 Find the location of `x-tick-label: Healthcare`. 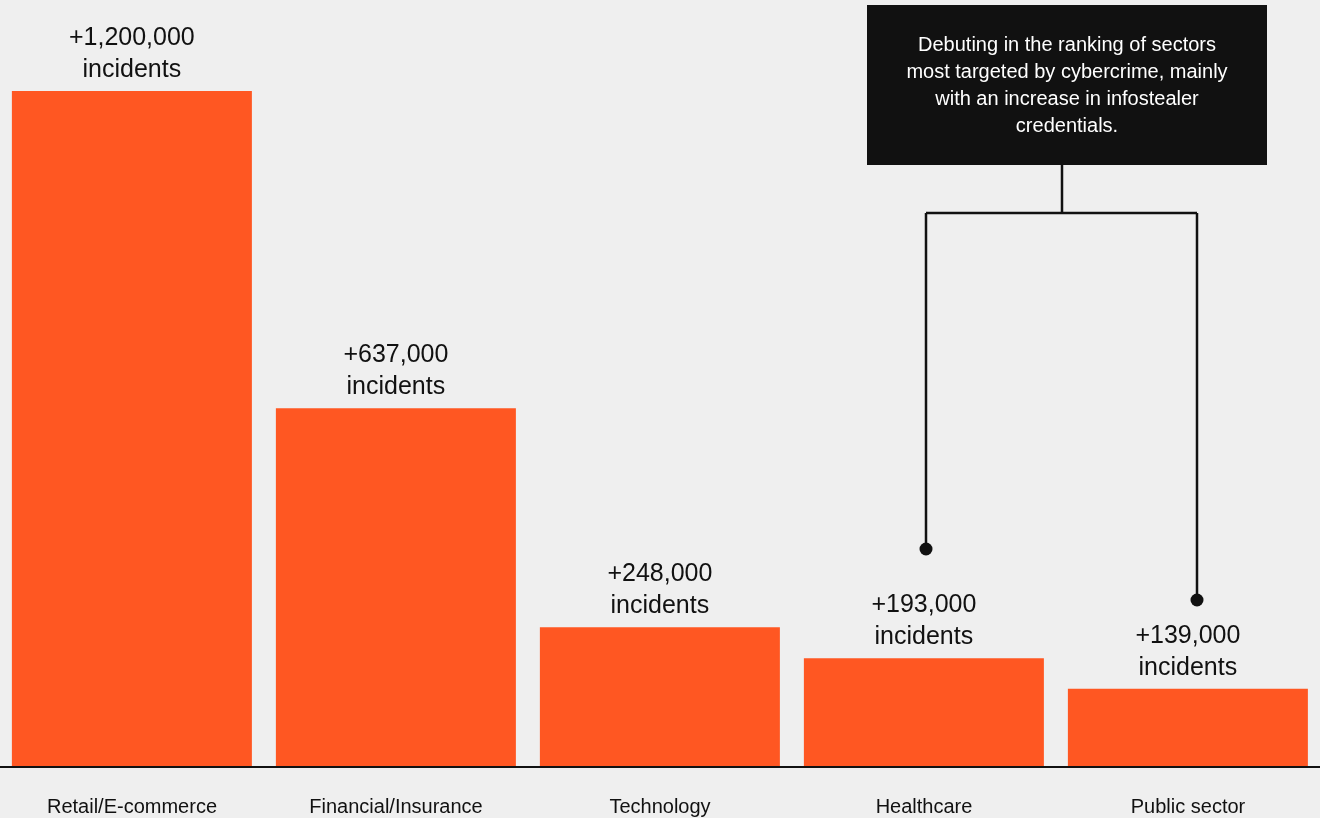

x-tick-label: Healthcare is located at coordinates (924, 806).